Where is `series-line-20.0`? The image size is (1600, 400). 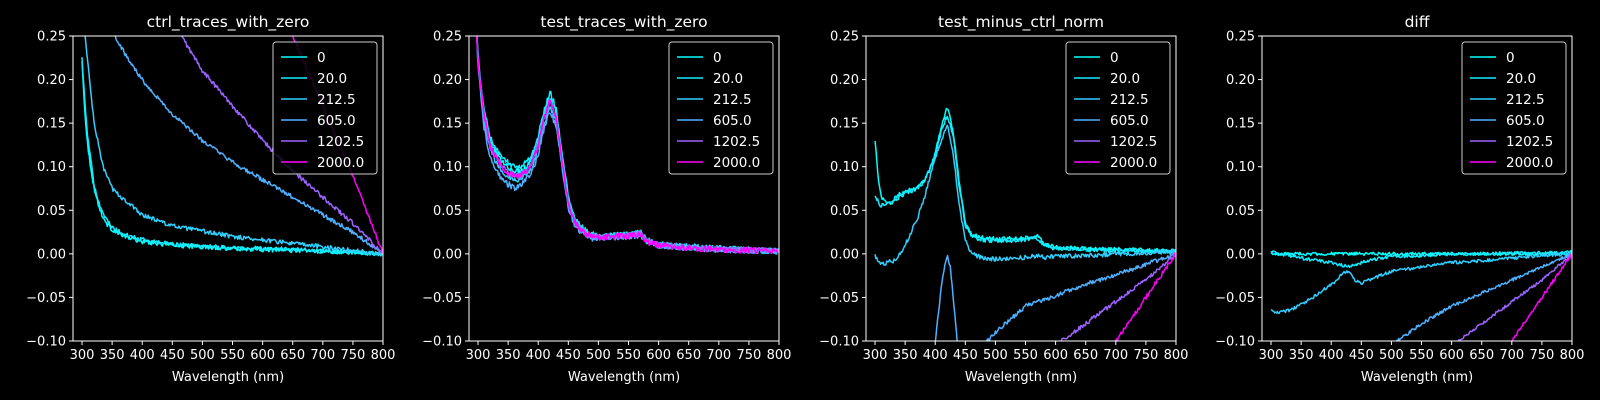 series-line-20.0 is located at coordinates (1421, 259).